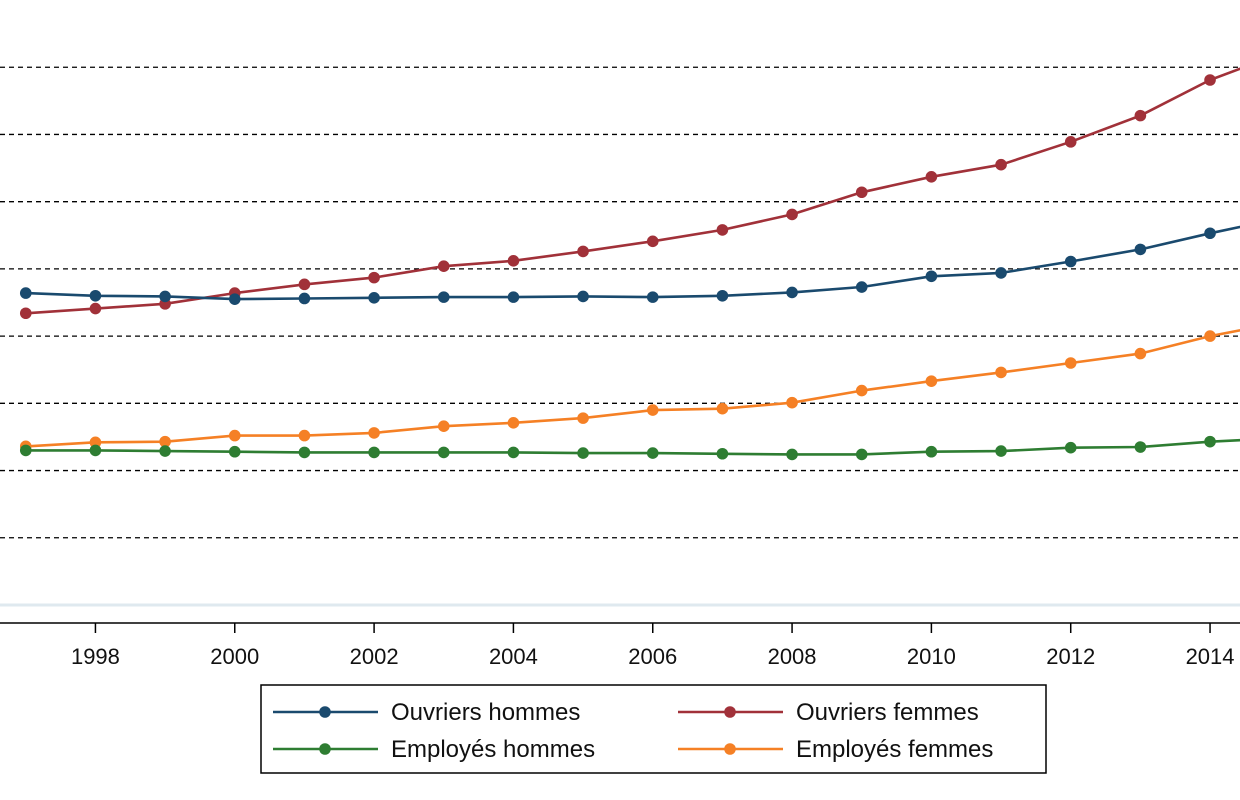 The width and height of the screenshot is (1240, 800). Describe the element at coordinates (95, 656) in the screenshot. I see `x-tick-label: 1998` at that location.